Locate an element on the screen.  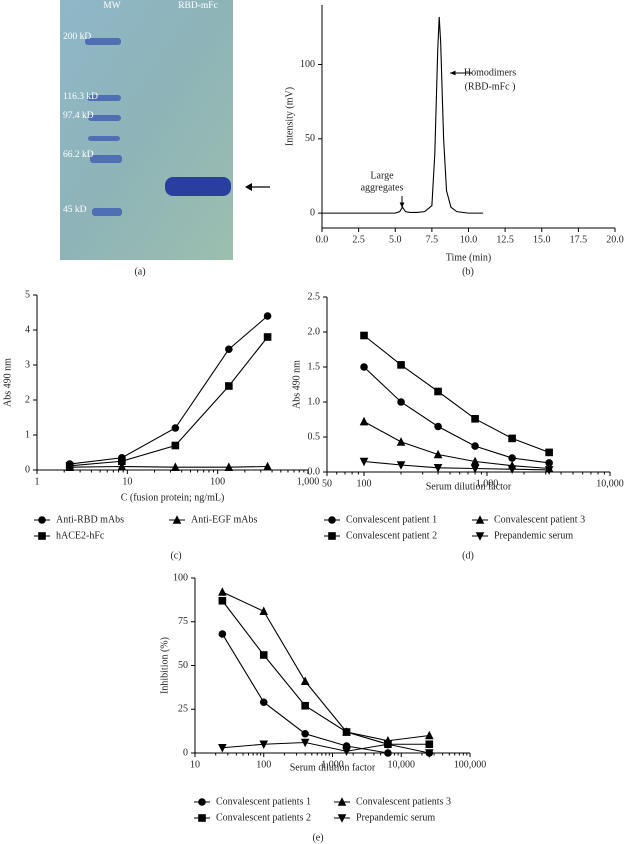
lane-label: RBD-mFc is located at coordinates (198, 6).